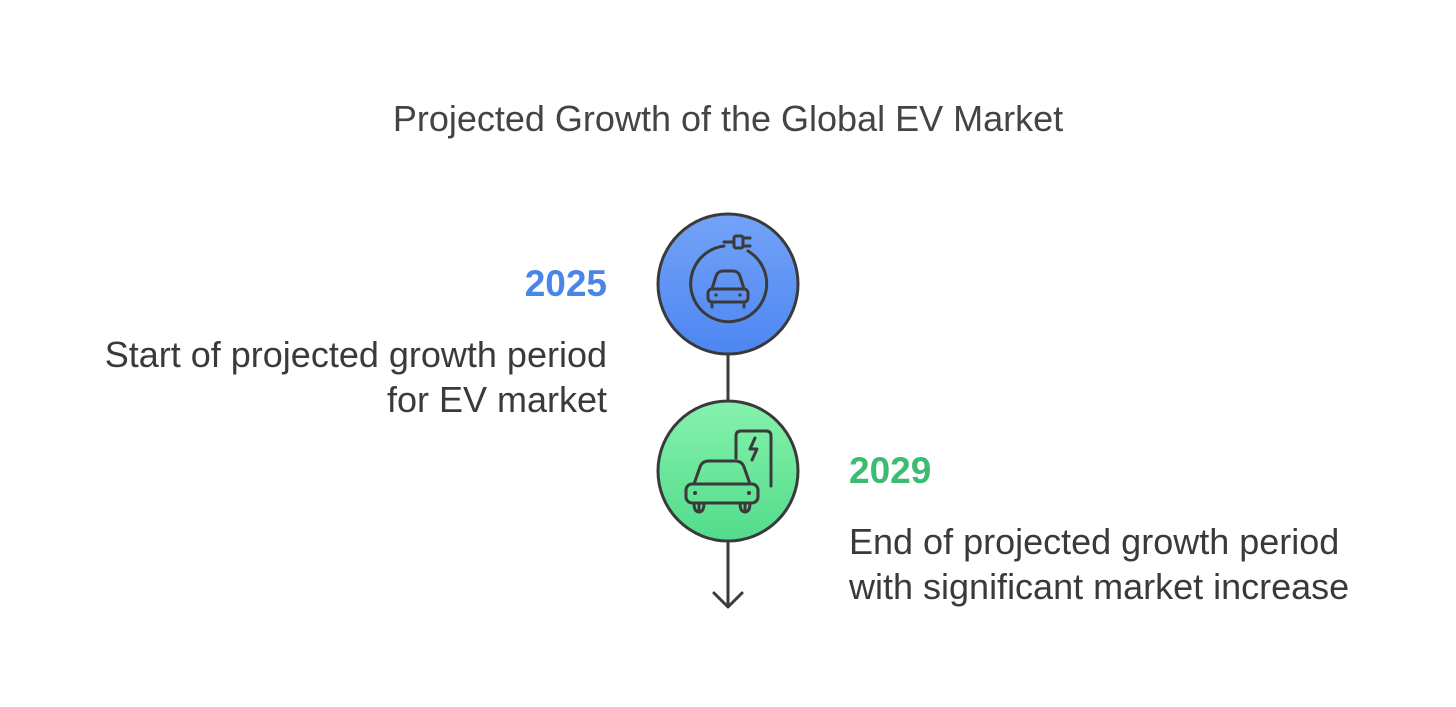 The width and height of the screenshot is (1456, 707). What do you see at coordinates (1094, 541) in the screenshot?
I see `milestone-description-line1: End of projected growth period` at bounding box center [1094, 541].